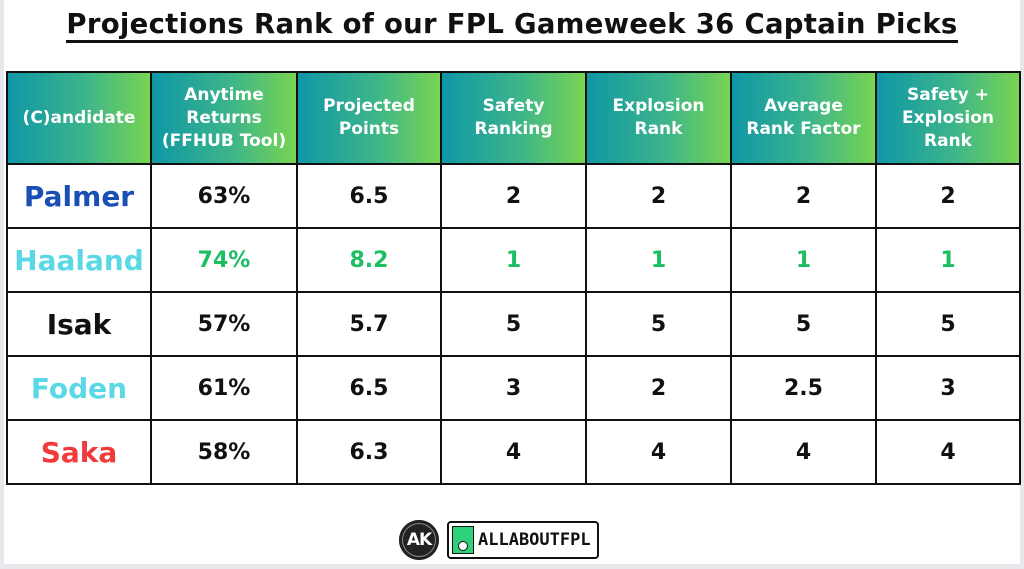  What do you see at coordinates (224, 324) in the screenshot?
I see `anytime-returns-cell: 57%` at bounding box center [224, 324].